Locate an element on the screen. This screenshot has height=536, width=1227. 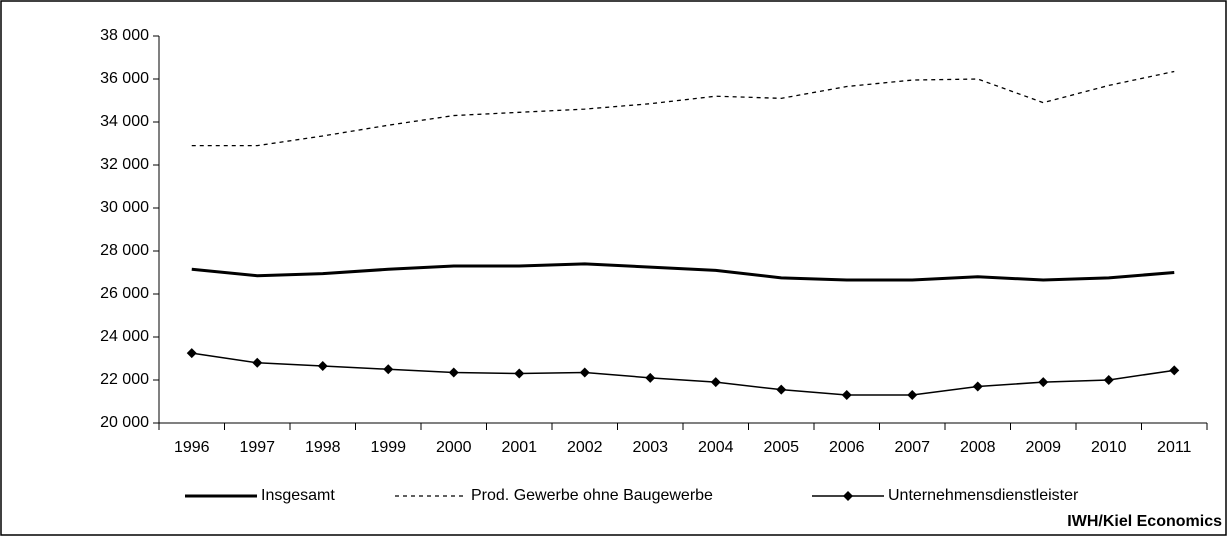
x-tick-label: 2009 is located at coordinates (1043, 447).